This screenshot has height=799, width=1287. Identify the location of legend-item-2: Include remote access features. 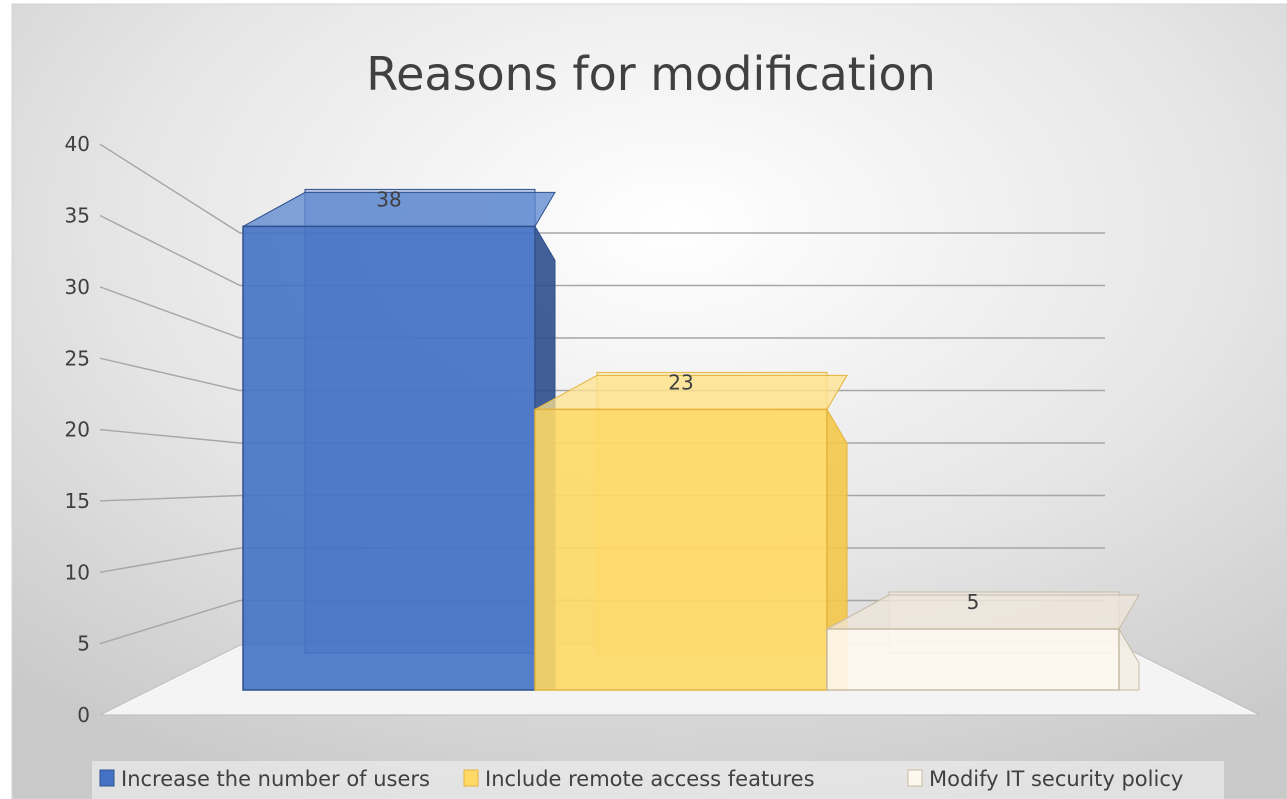
(639, 779).